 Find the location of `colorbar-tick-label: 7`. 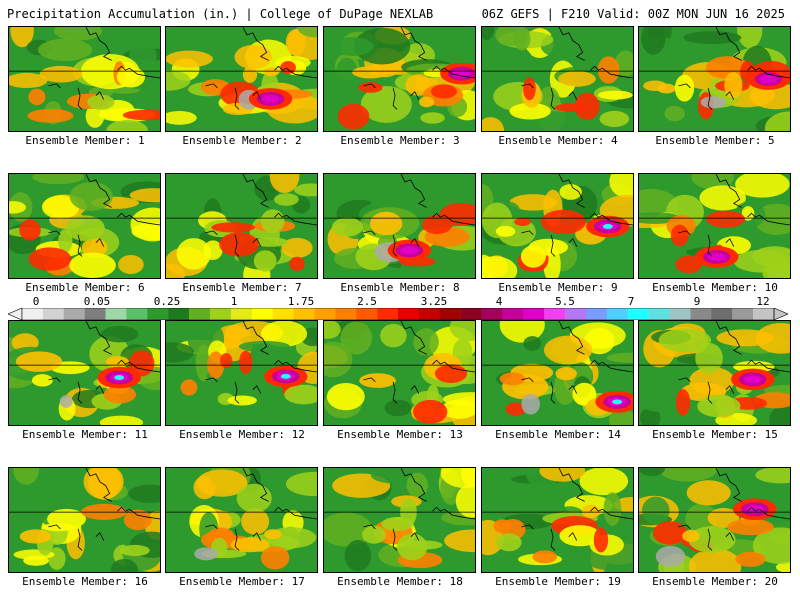

colorbar-tick-label: 7 is located at coordinates (631, 301).